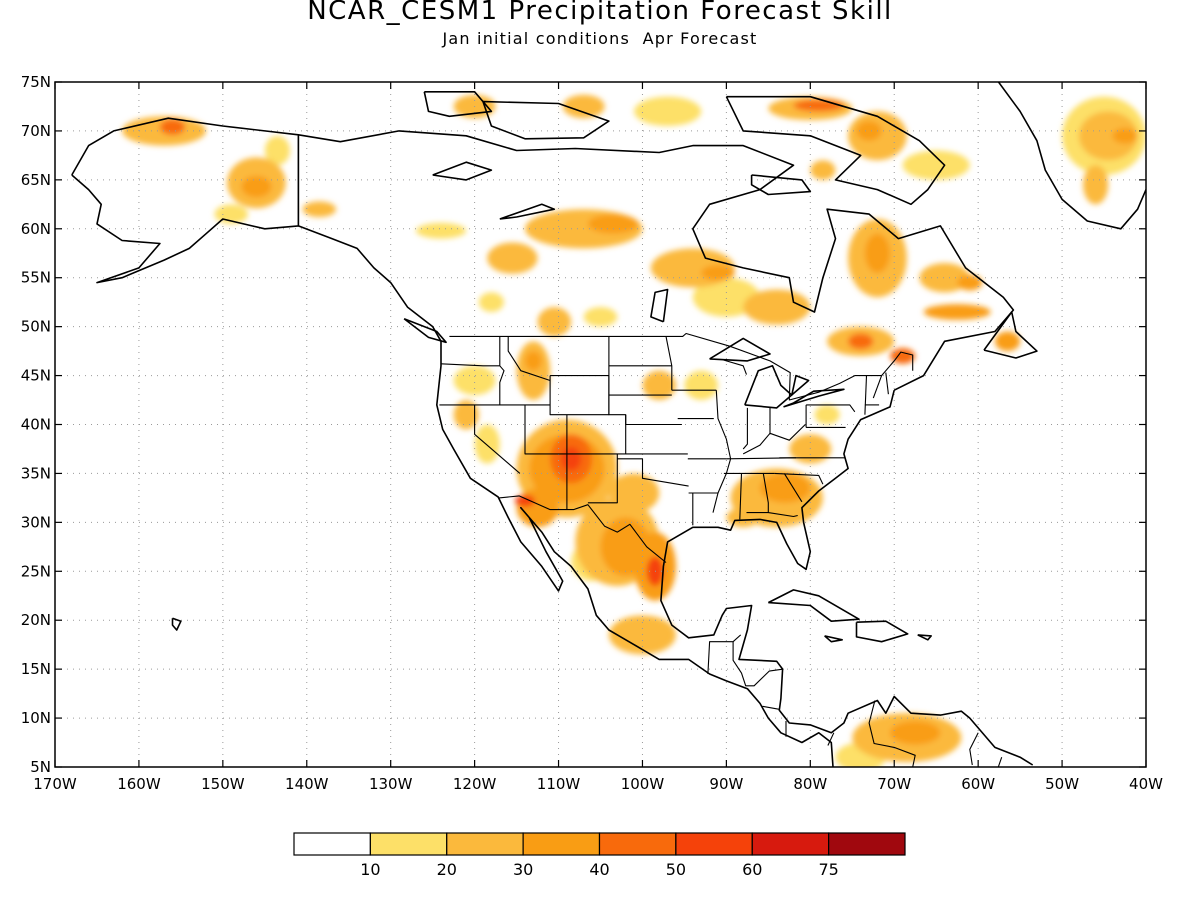 The image size is (1200, 900). Describe the element at coordinates (36, 376) in the screenshot. I see `lat-tick-label: 45N` at that location.